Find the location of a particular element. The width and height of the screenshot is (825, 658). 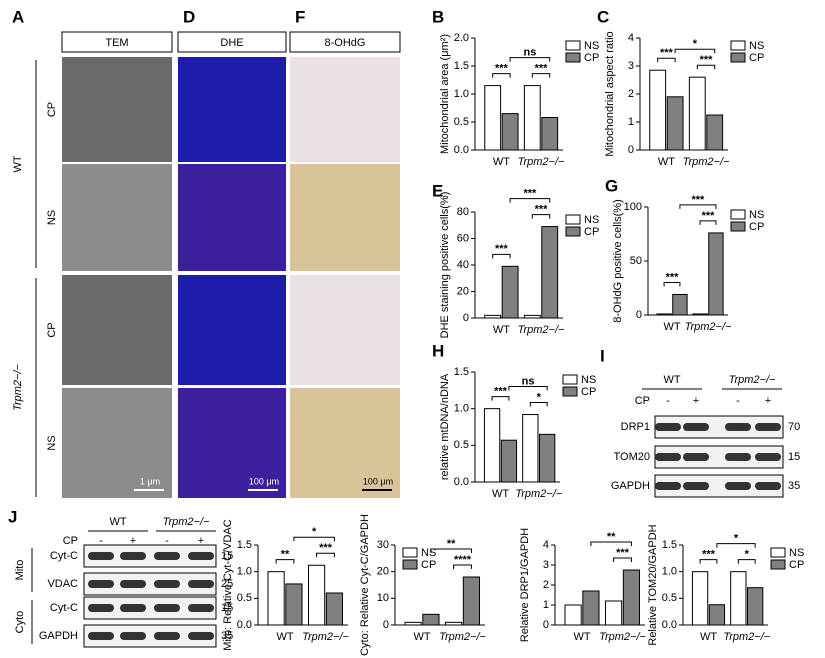

significance-label: ** is located at coordinates (611, 537).